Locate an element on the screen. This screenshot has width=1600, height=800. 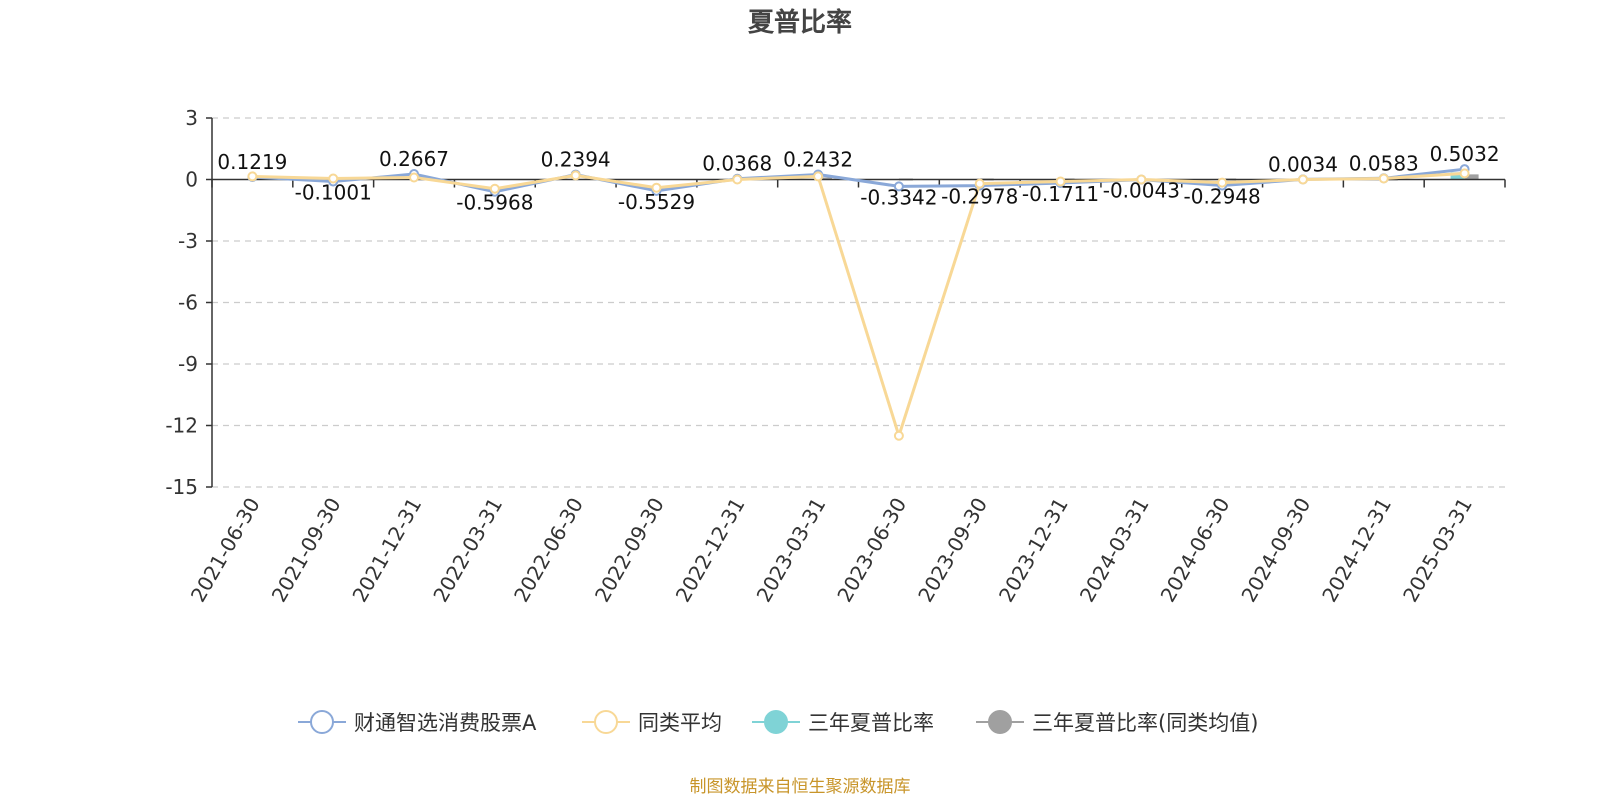
x-tick-label: 2022-06-30 is located at coordinates (548, 550).